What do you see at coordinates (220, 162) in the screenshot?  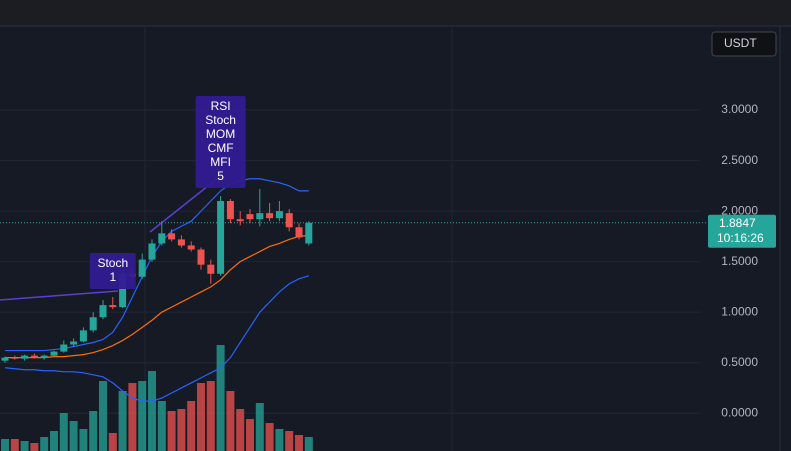 I see `annotation-text: MFI` at bounding box center [220, 162].